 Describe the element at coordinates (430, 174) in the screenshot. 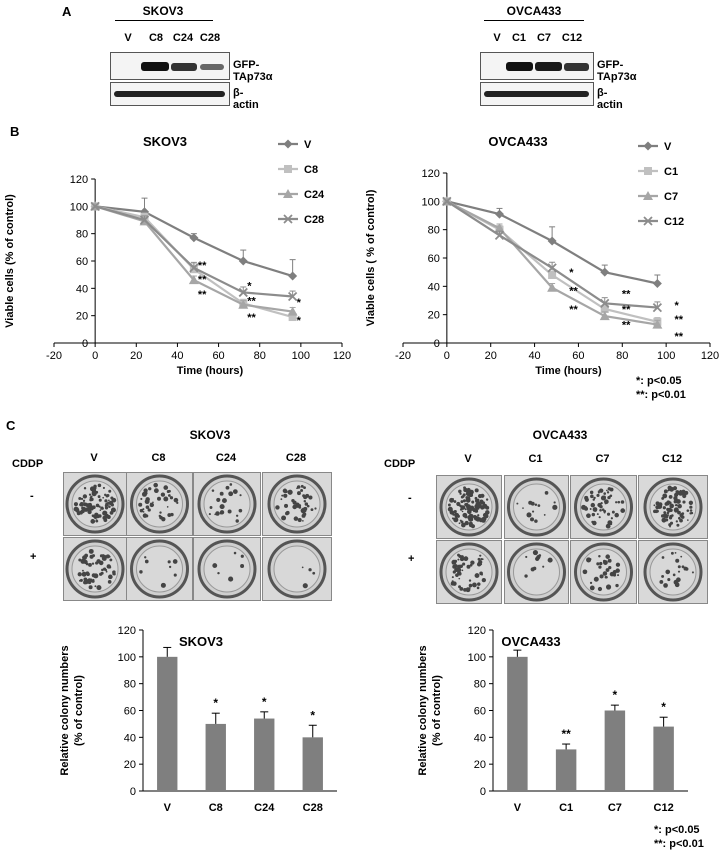

I see `y-tick-label: 120` at that location.